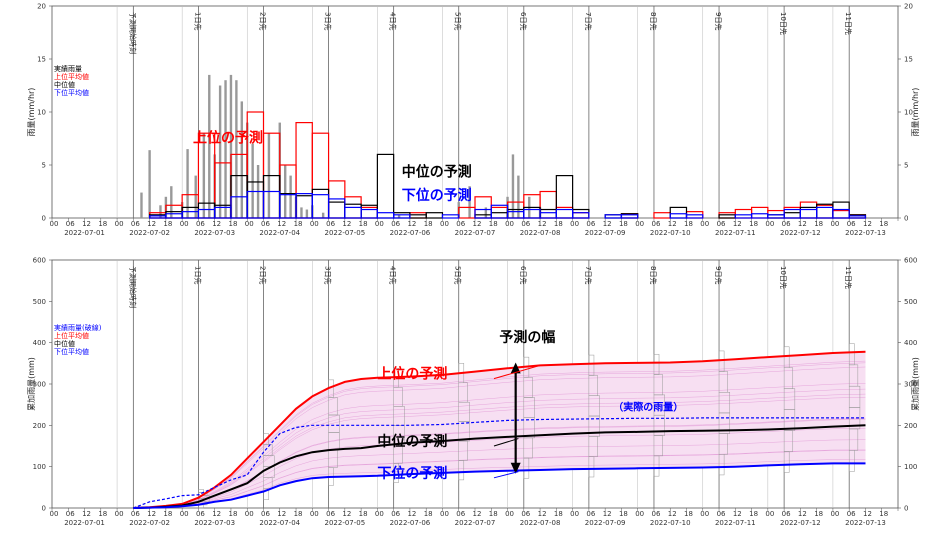 This screenshot has height=537, width=940. I want to click on y-tick-label-left: 0, so click(44, 509).